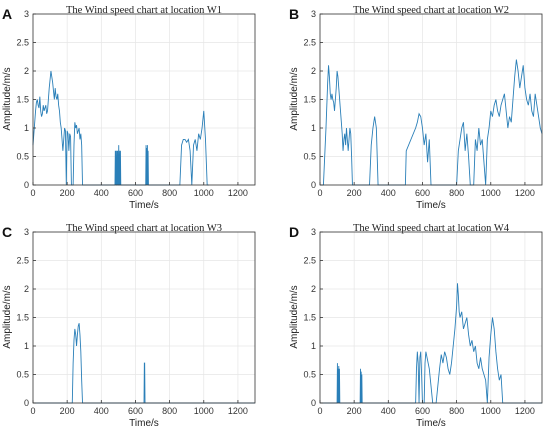  What do you see at coordinates (309, 261) in the screenshot?
I see `panel-d-ytick-label-5: 2.5` at bounding box center [309, 261].